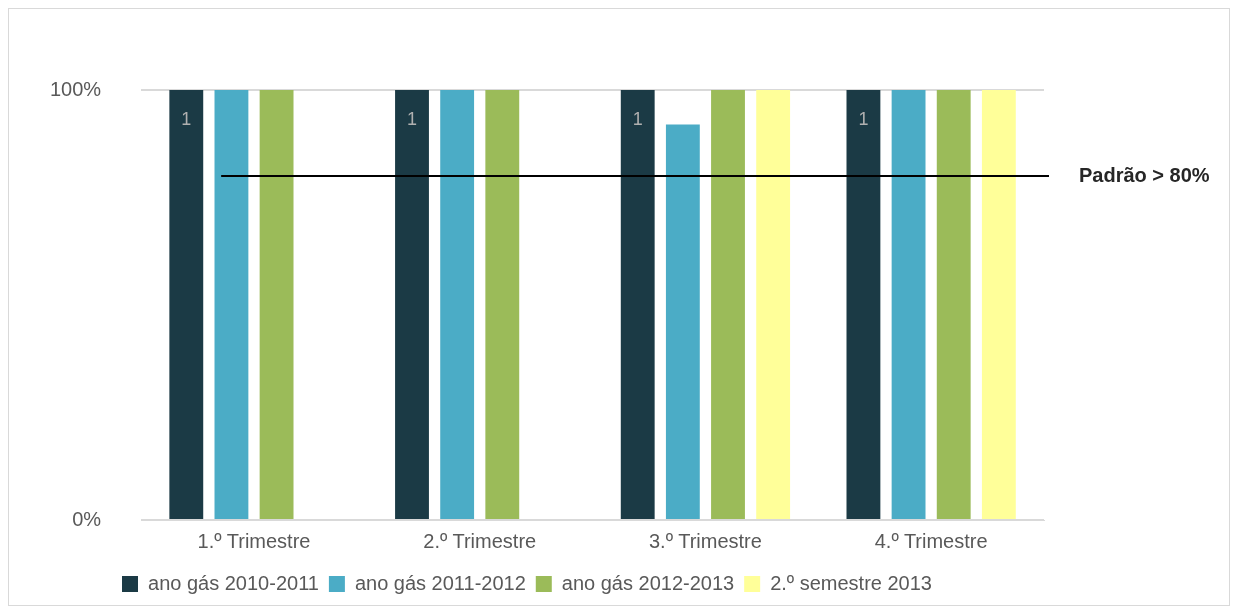 The image size is (1239, 606). Describe the element at coordinates (480, 540) in the screenshot. I see `x-tick-label: 2.º Trimestre` at that location.